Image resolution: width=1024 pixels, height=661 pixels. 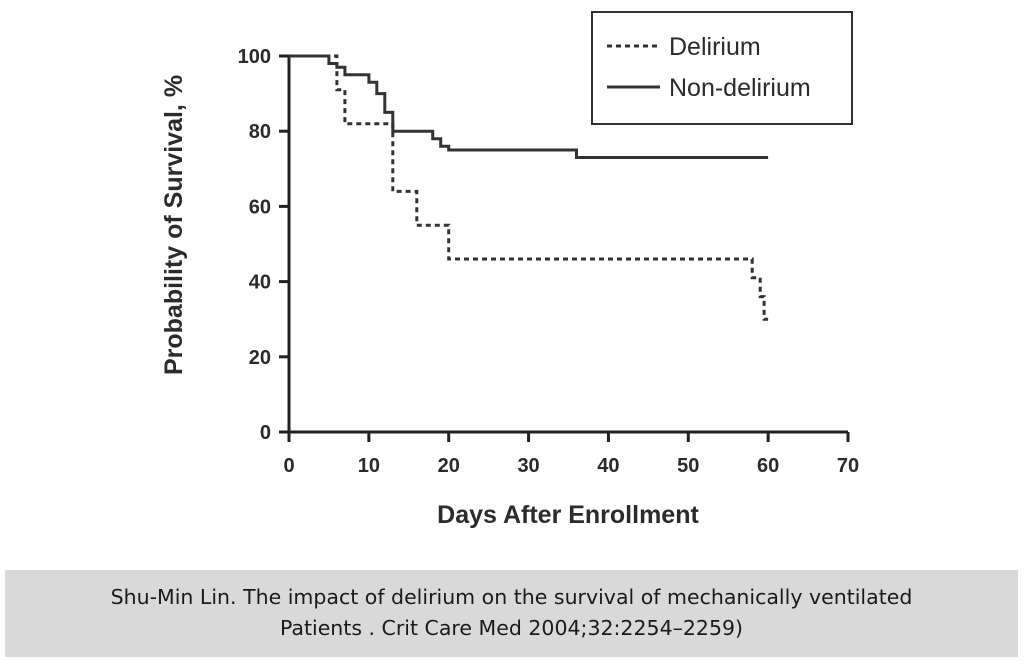 What do you see at coordinates (174, 225) in the screenshot?
I see `y-axis-label: Probability of Survival, %` at bounding box center [174, 225].